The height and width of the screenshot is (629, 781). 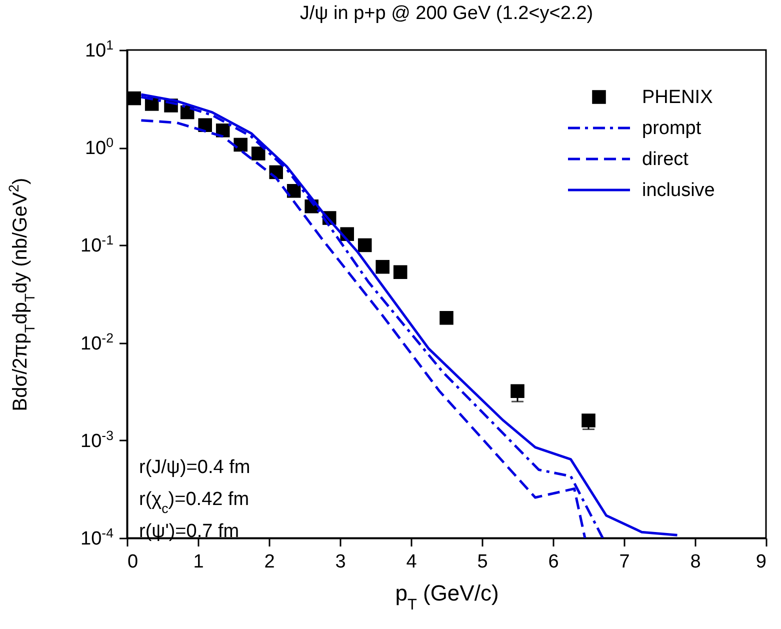 I want to click on x-tick-label: 6, so click(x=553, y=562).